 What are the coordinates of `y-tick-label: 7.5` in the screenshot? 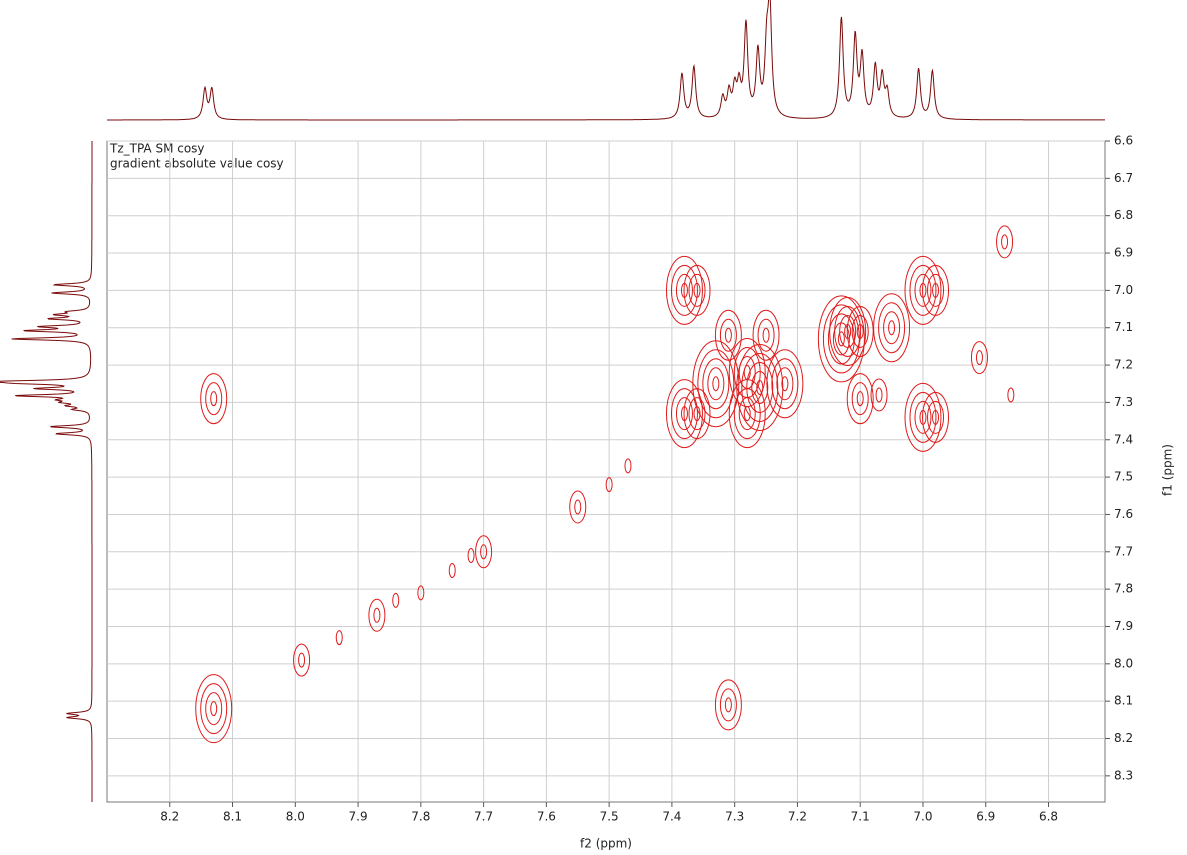 It's located at (1123, 477).